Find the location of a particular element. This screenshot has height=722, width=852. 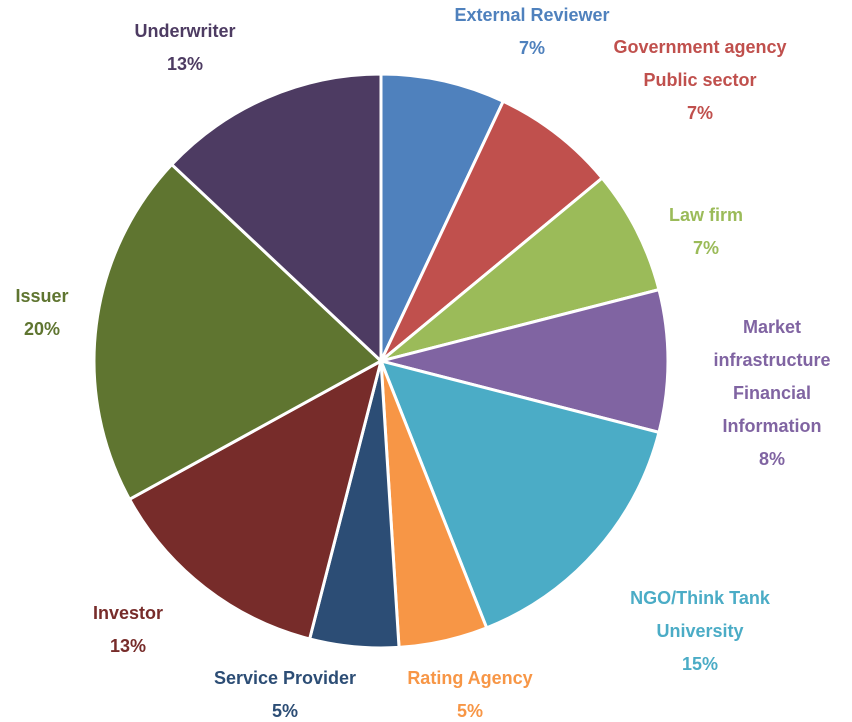

slice-label: External Reviewer is located at coordinates (531, 15).